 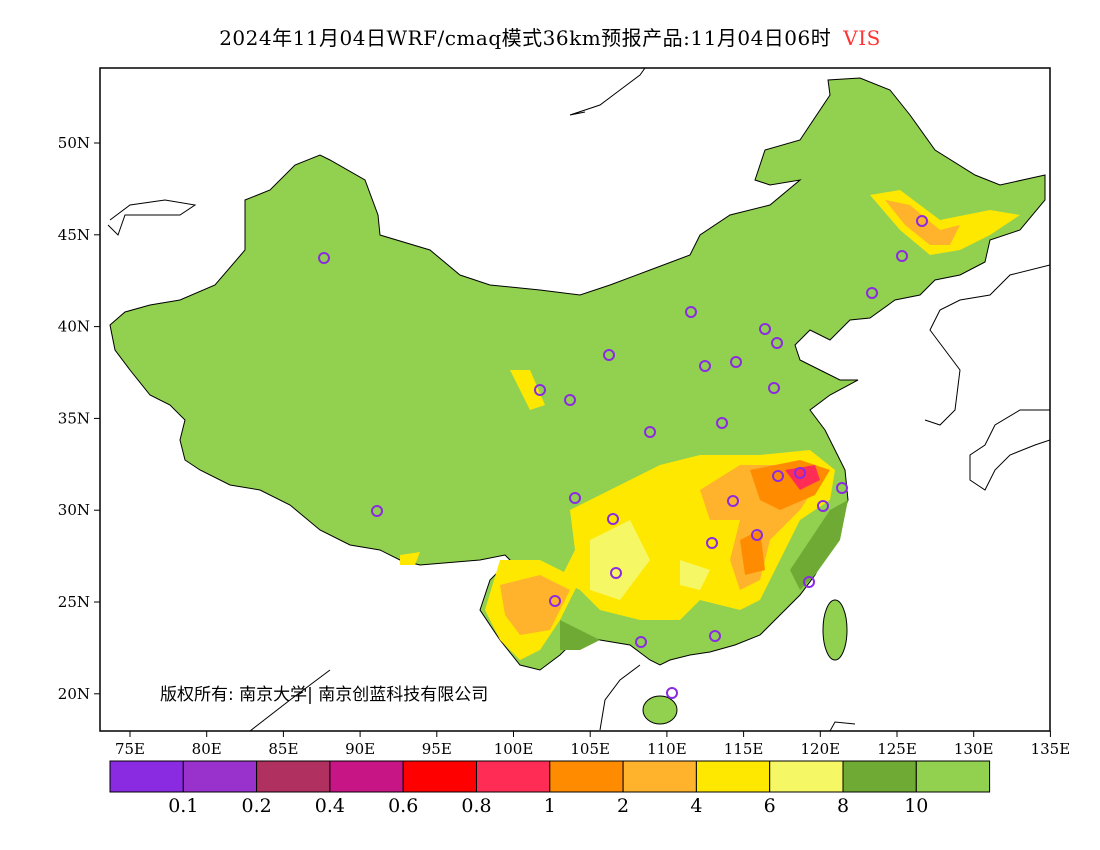 What do you see at coordinates (74, 694) in the screenshot?
I see `lat-label: 20N` at bounding box center [74, 694].